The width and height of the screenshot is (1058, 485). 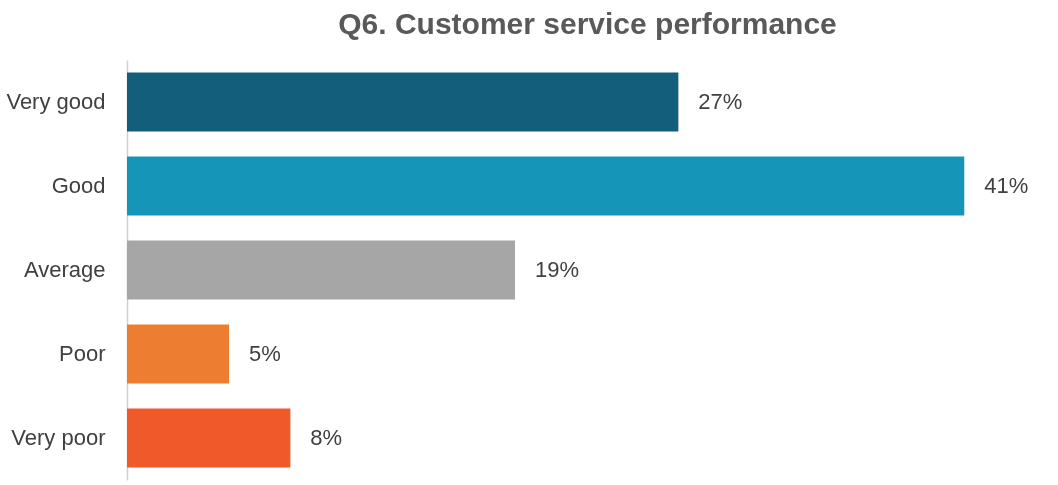 What do you see at coordinates (720, 101) in the screenshot?
I see `data-label: 27%` at bounding box center [720, 101].